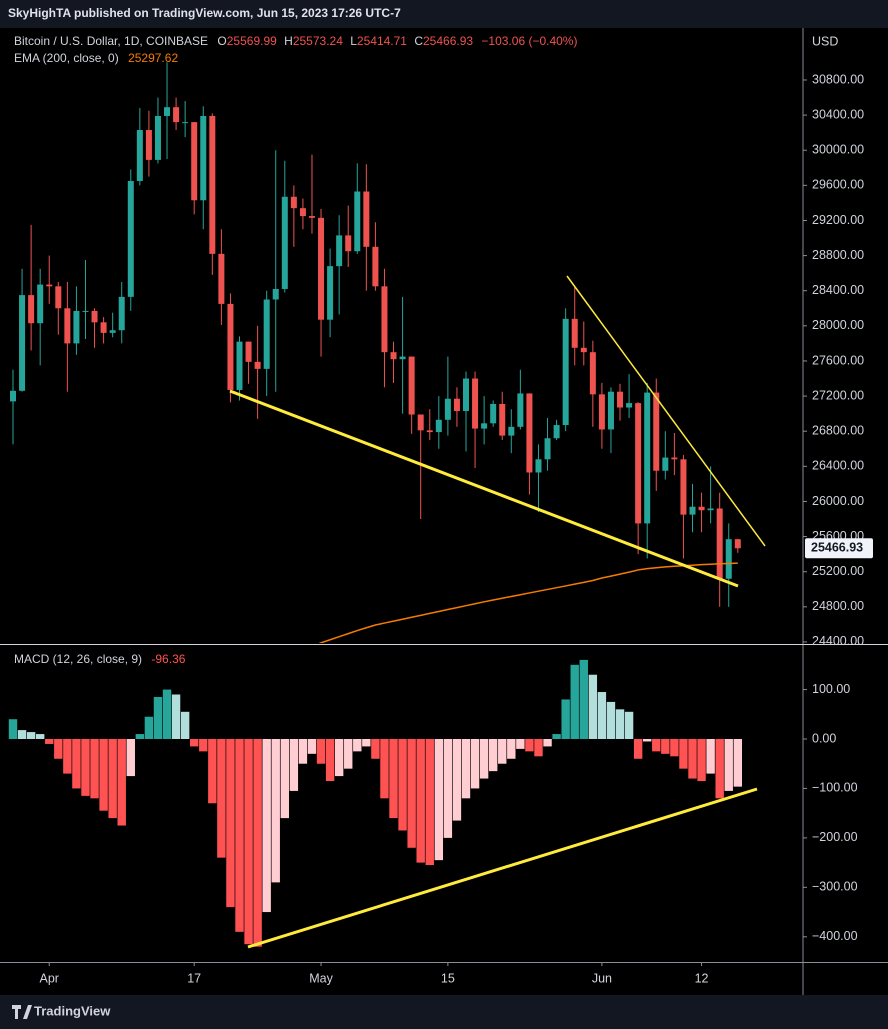 This screenshot has width=888, height=1029. What do you see at coordinates (838, 641) in the screenshot?
I see `y-tick-label: 24400.00` at bounding box center [838, 641].